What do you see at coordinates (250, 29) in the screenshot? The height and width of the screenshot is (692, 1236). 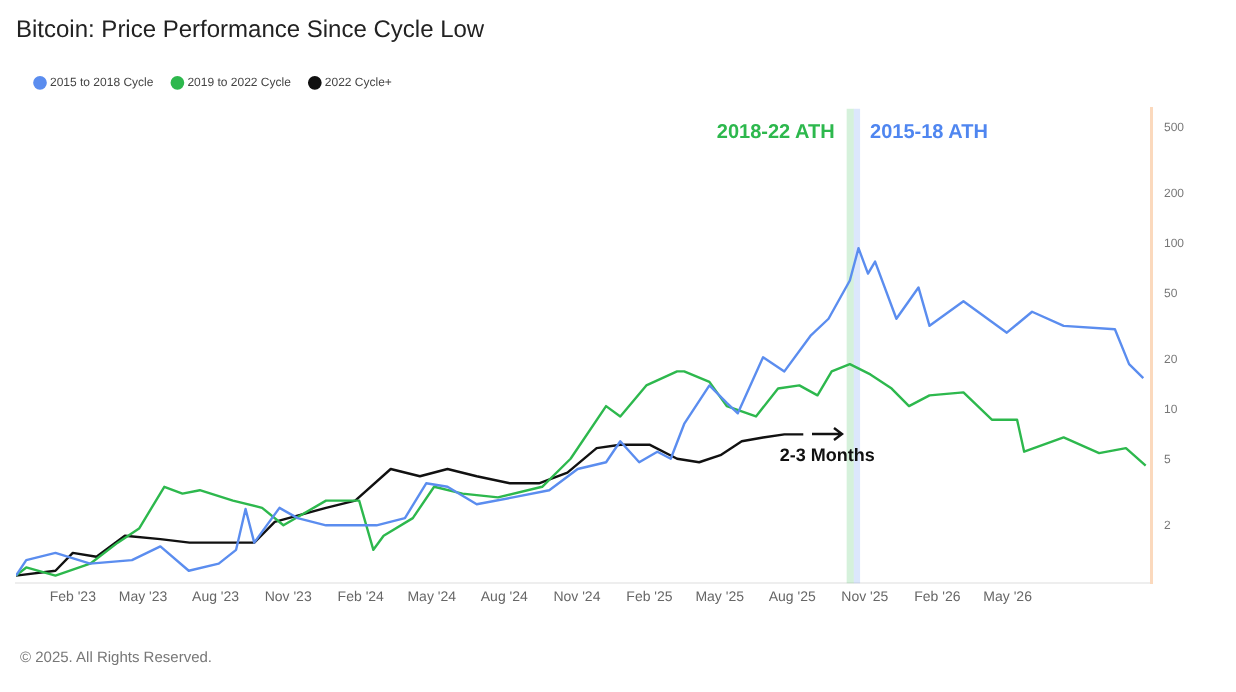 I see `chart-title: Bitcoin: Price Performance Since Cycle Low` at bounding box center [250, 29].